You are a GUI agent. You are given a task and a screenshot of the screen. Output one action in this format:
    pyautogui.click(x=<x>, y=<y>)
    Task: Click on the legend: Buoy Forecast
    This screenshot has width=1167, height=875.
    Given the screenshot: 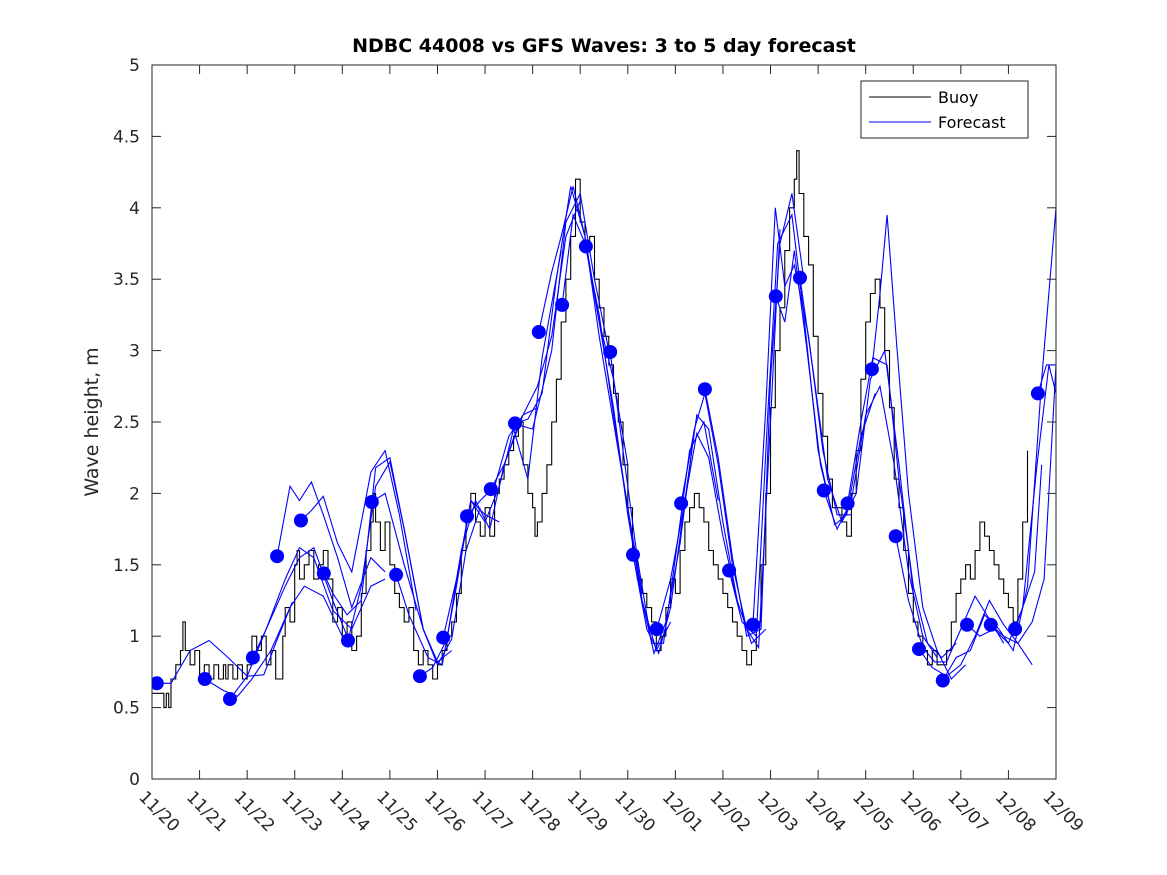 What is the action you would take?
    pyautogui.click(x=944, y=109)
    